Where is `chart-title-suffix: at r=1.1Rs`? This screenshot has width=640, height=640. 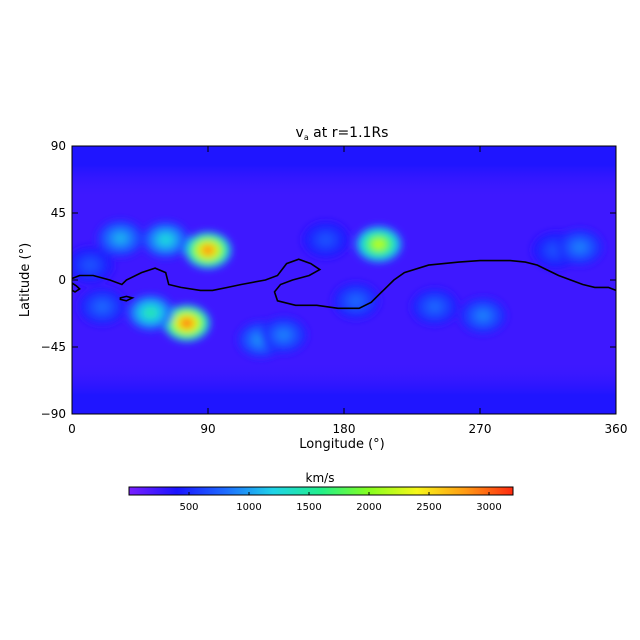
chart-title-suffix: at r=1.1Rs is located at coordinates (349, 133).